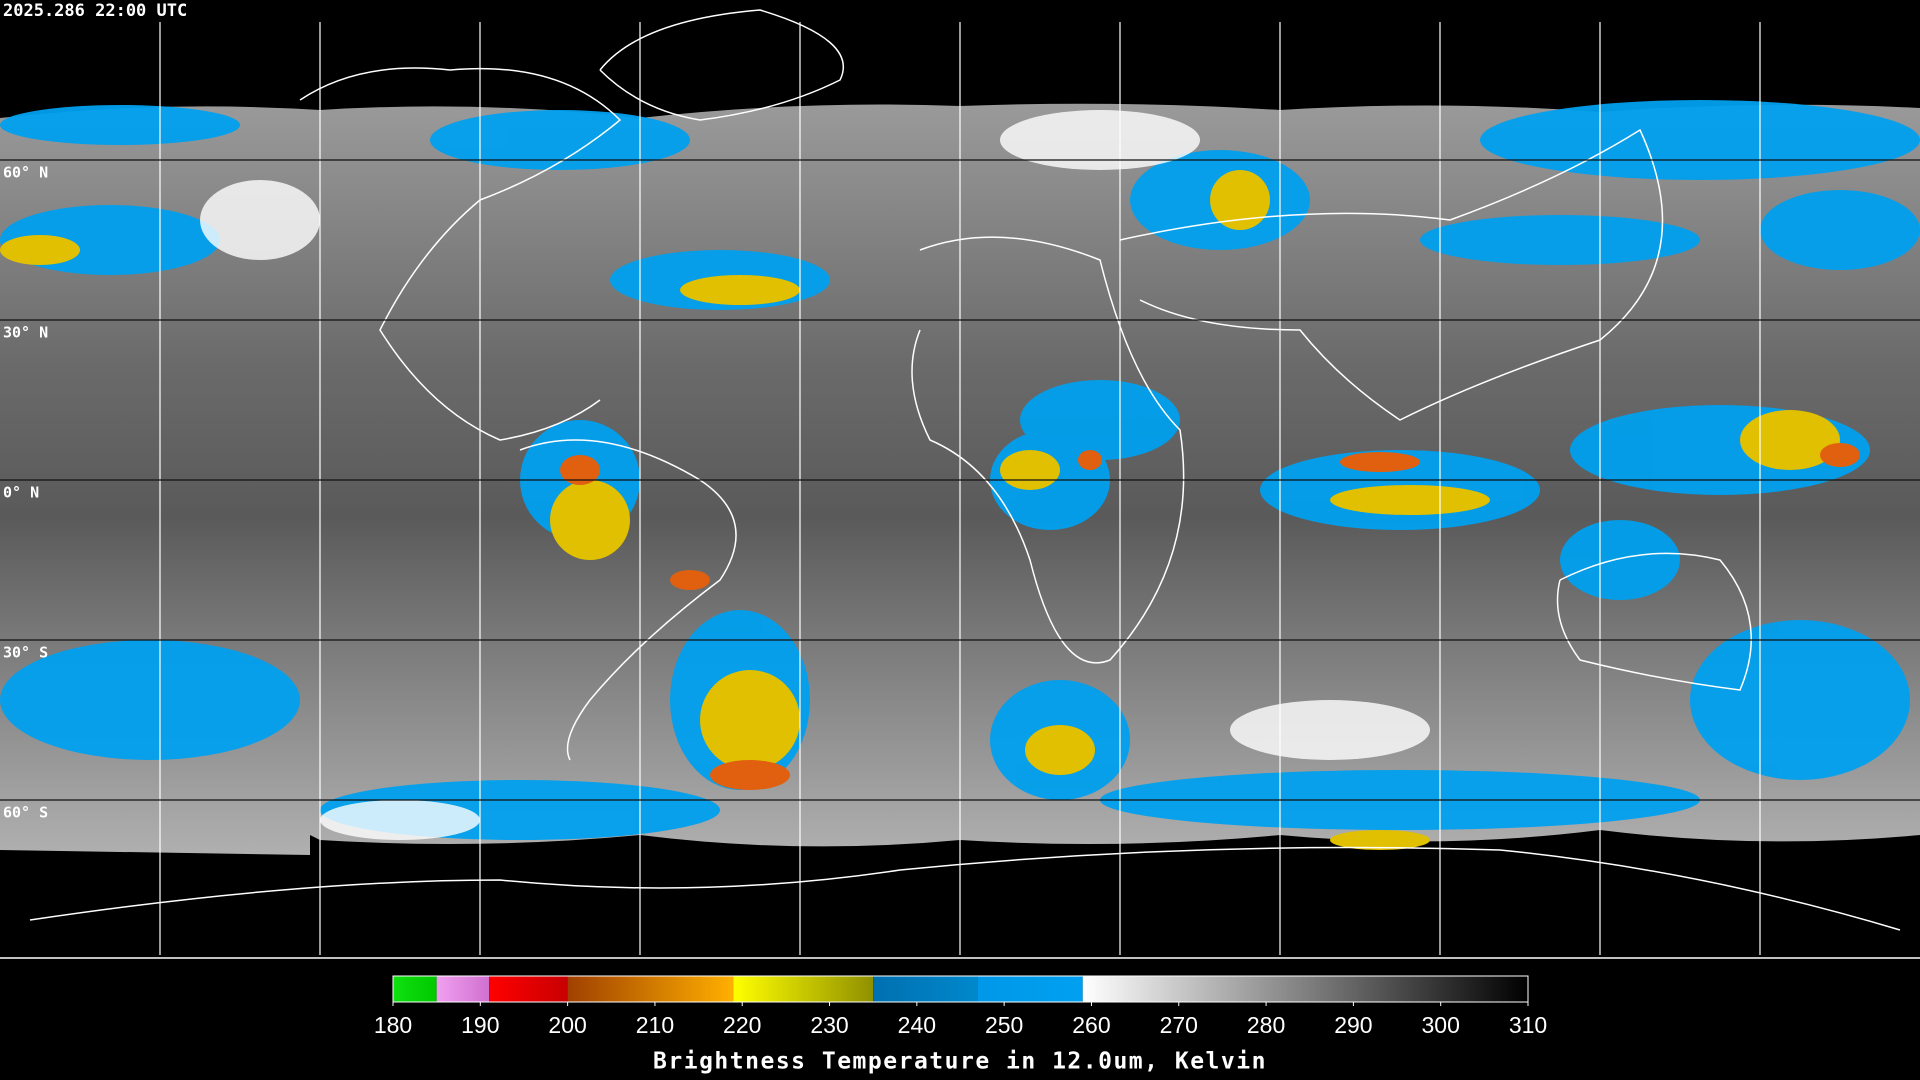 The image size is (1920, 1080). I want to click on colorbar-tick-label: 290, so click(1353, 1025).